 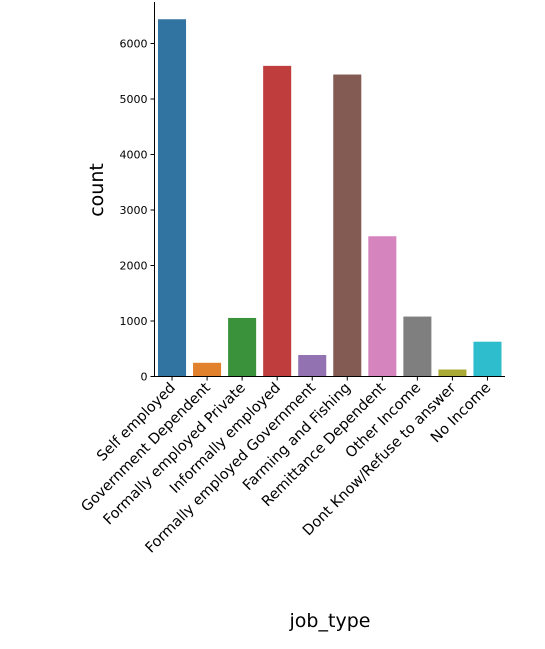 What do you see at coordinates (97, 190) in the screenshot?
I see `y-axis-label: count` at bounding box center [97, 190].